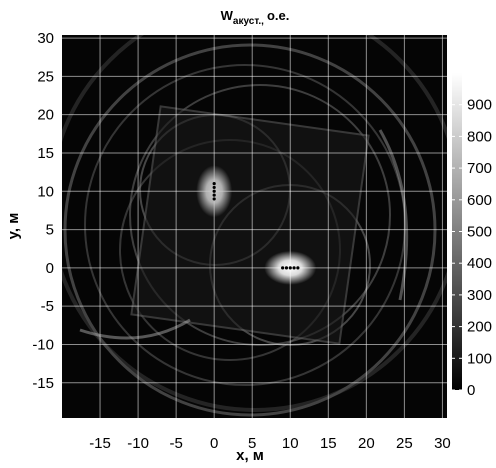 Image resolution: width=496 pixels, height=468 pixels. I want to click on y-tick-label: 10, so click(45, 191).